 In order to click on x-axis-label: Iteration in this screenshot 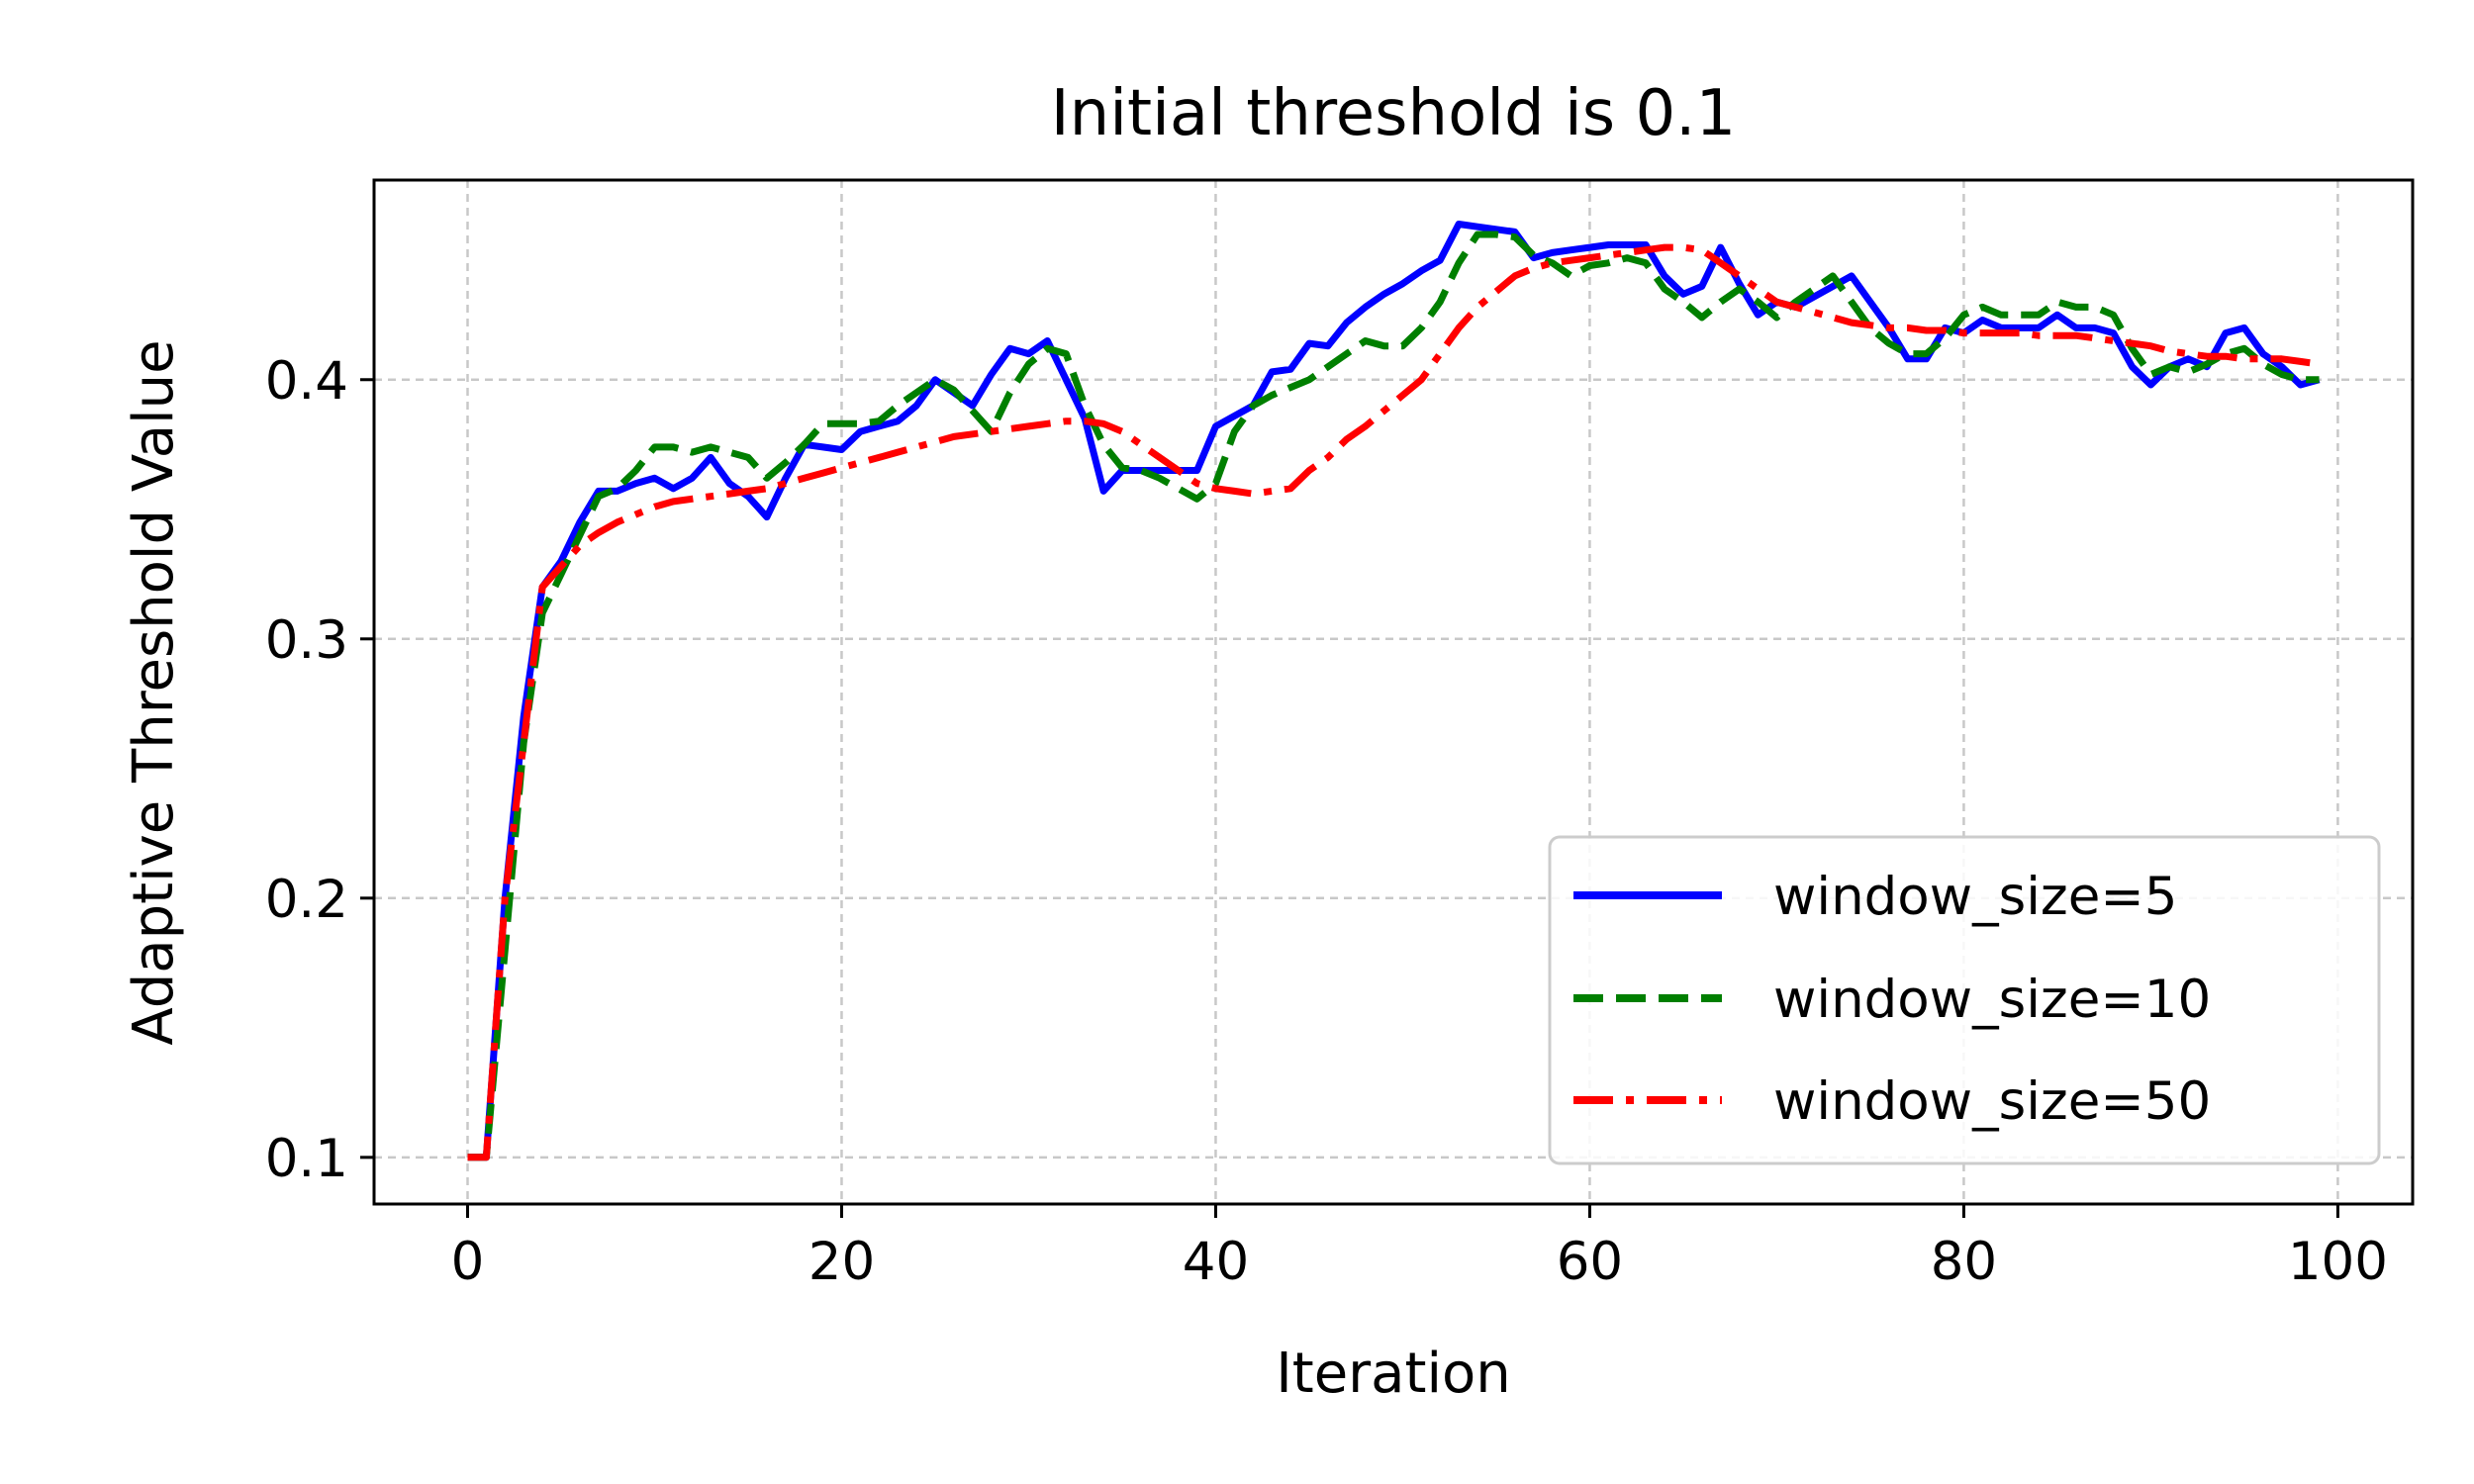, I will do `click(1394, 1374)`.